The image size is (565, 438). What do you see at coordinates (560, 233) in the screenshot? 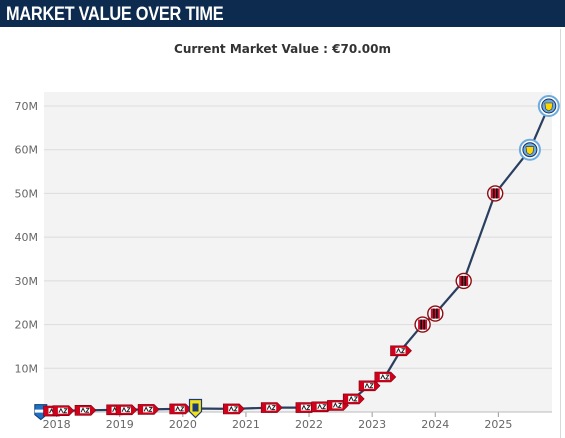
I see `panel-border` at bounding box center [560, 233].